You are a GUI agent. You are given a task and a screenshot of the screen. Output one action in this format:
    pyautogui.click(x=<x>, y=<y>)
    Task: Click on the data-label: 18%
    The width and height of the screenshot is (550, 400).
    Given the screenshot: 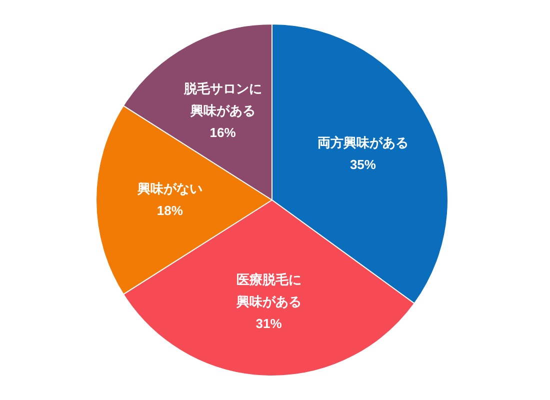 What is the action you would take?
    pyautogui.click(x=169, y=210)
    